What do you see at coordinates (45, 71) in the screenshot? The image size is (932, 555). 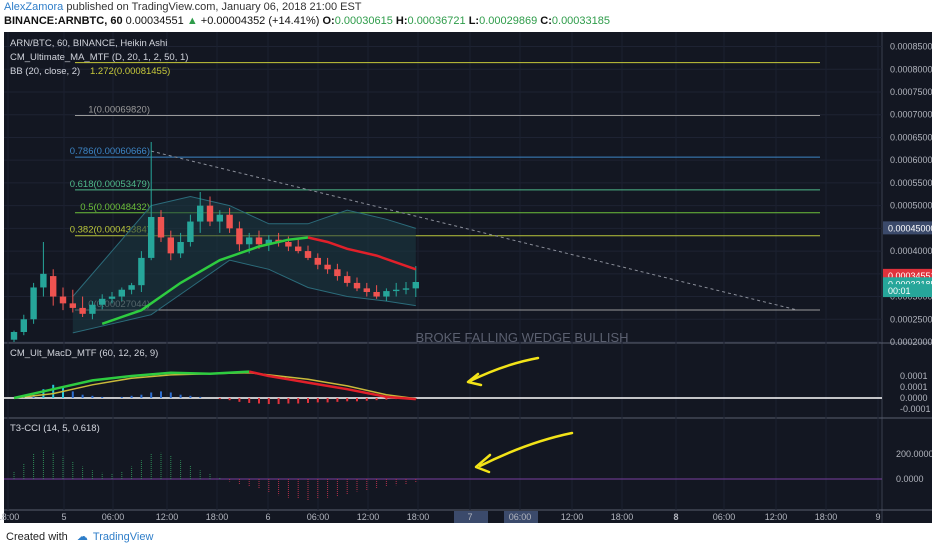 I see `legend-bb: BB (20, close, 2)` at bounding box center [45, 71].